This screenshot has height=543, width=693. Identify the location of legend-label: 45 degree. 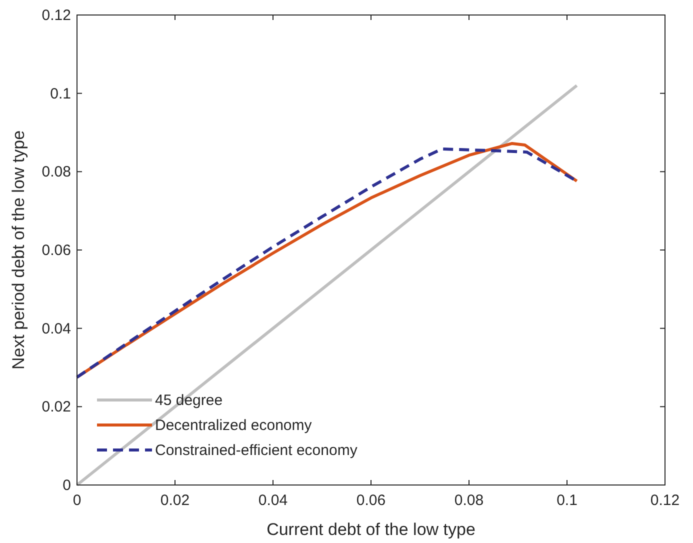
(189, 400).